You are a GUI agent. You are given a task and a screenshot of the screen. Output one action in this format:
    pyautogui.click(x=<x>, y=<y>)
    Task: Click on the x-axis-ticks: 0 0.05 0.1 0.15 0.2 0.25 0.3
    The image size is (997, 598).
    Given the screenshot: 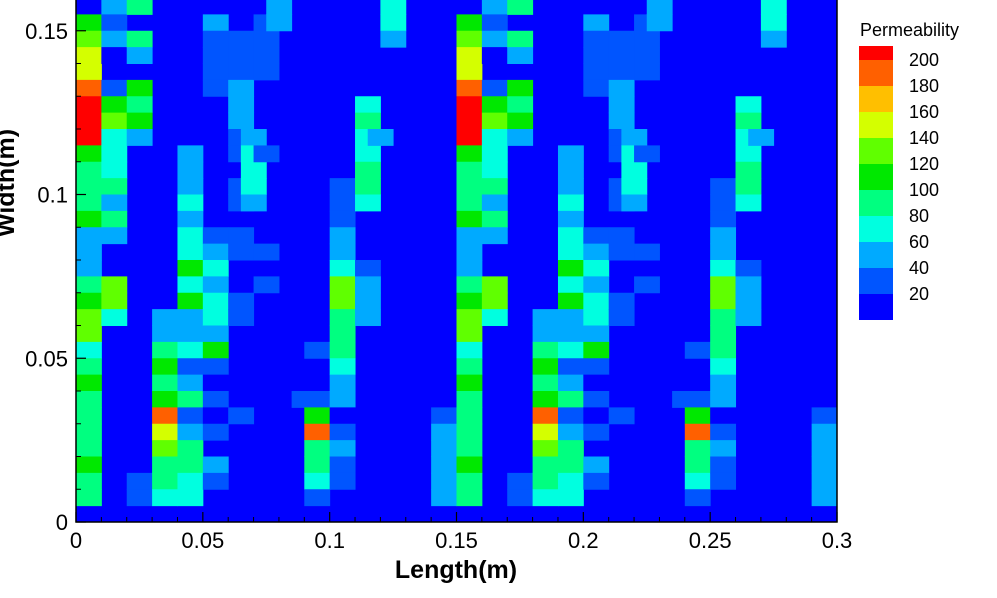 What is the action you would take?
    pyautogui.click(x=461, y=532)
    